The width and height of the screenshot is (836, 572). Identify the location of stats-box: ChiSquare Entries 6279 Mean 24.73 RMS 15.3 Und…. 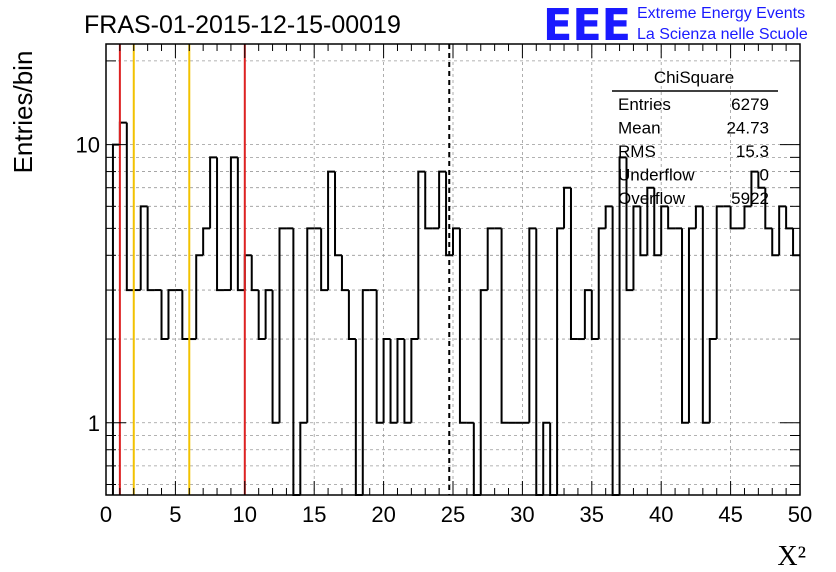
(695, 138).